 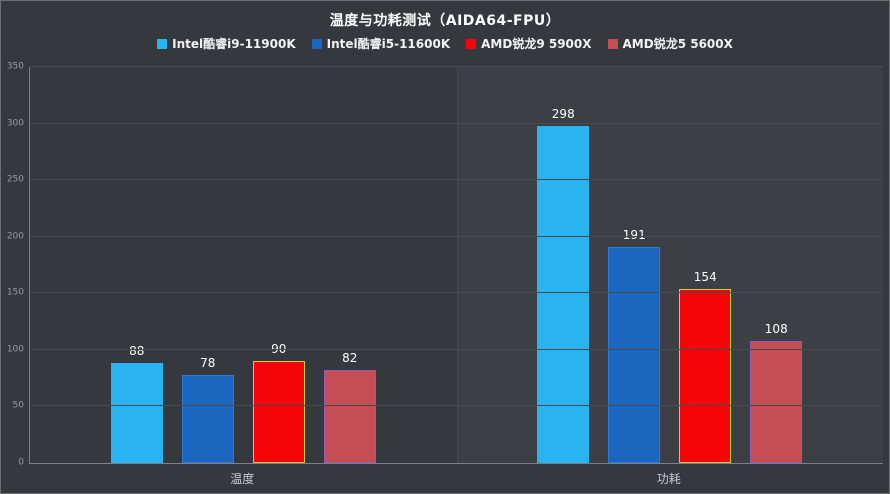 I want to click on bar: 298, so click(x=563, y=285).